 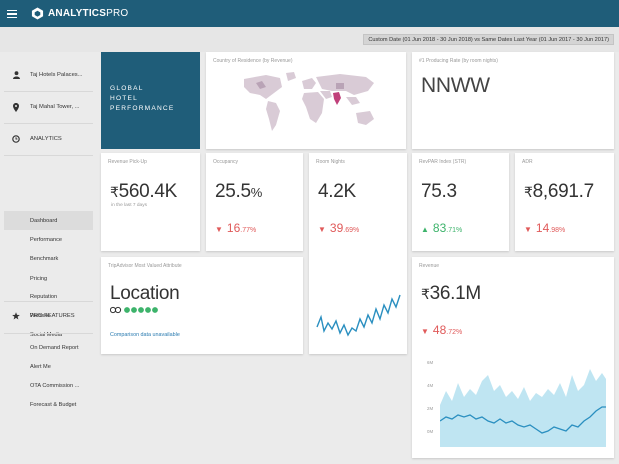 I want to click on top-bar: ANALYTICSPRO, so click(x=309, y=13).